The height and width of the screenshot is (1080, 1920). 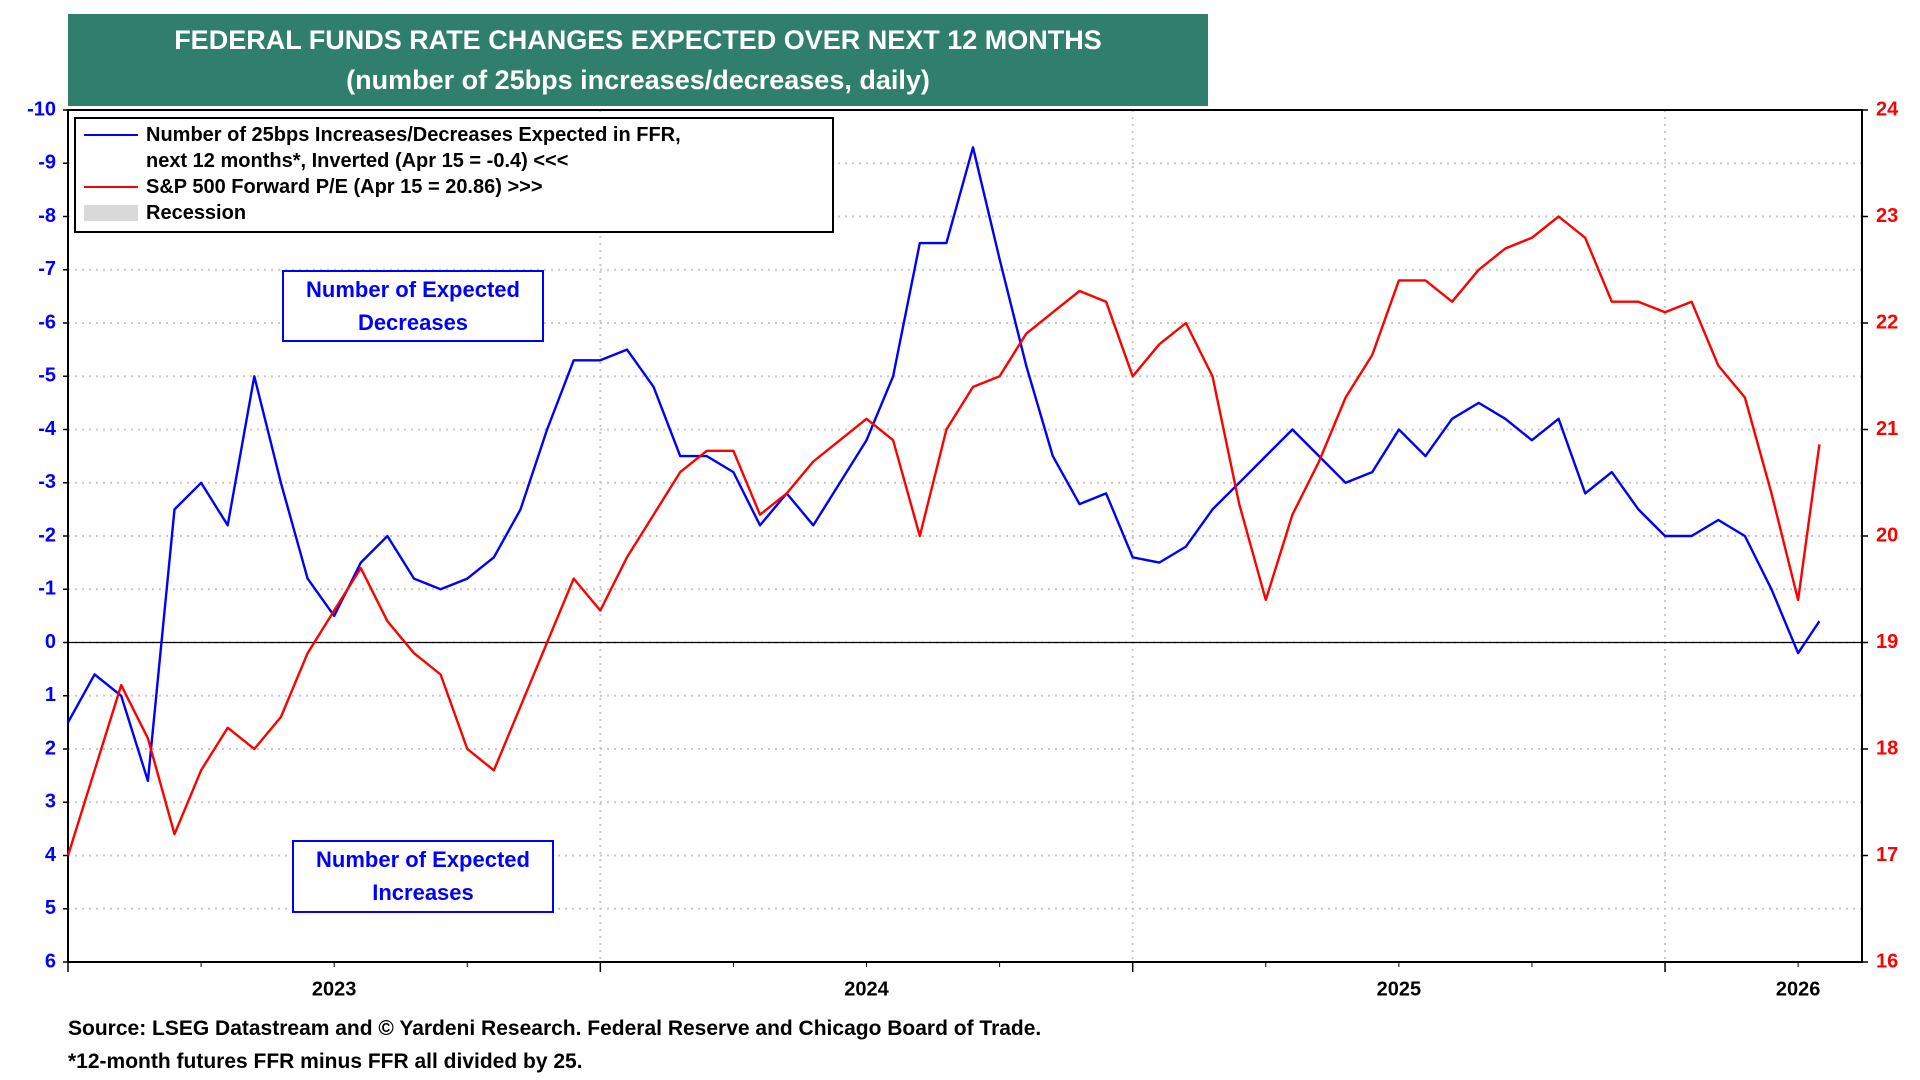 What do you see at coordinates (1887, 961) in the screenshot?
I see `y2-tick-label: 16` at bounding box center [1887, 961].